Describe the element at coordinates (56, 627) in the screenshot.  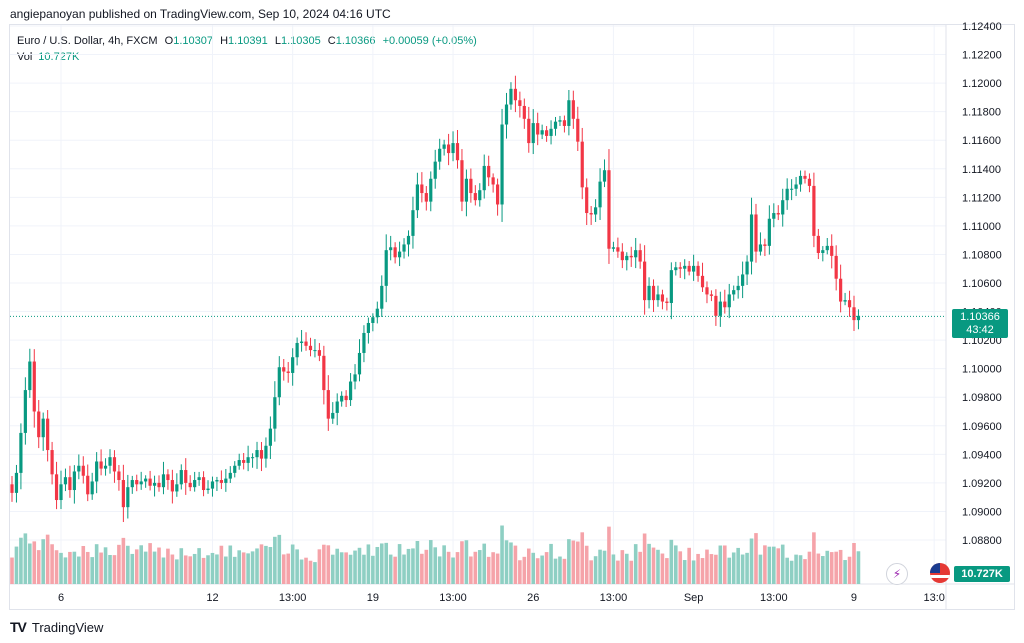
I see `footer-brand: TV TradingView` at that location.